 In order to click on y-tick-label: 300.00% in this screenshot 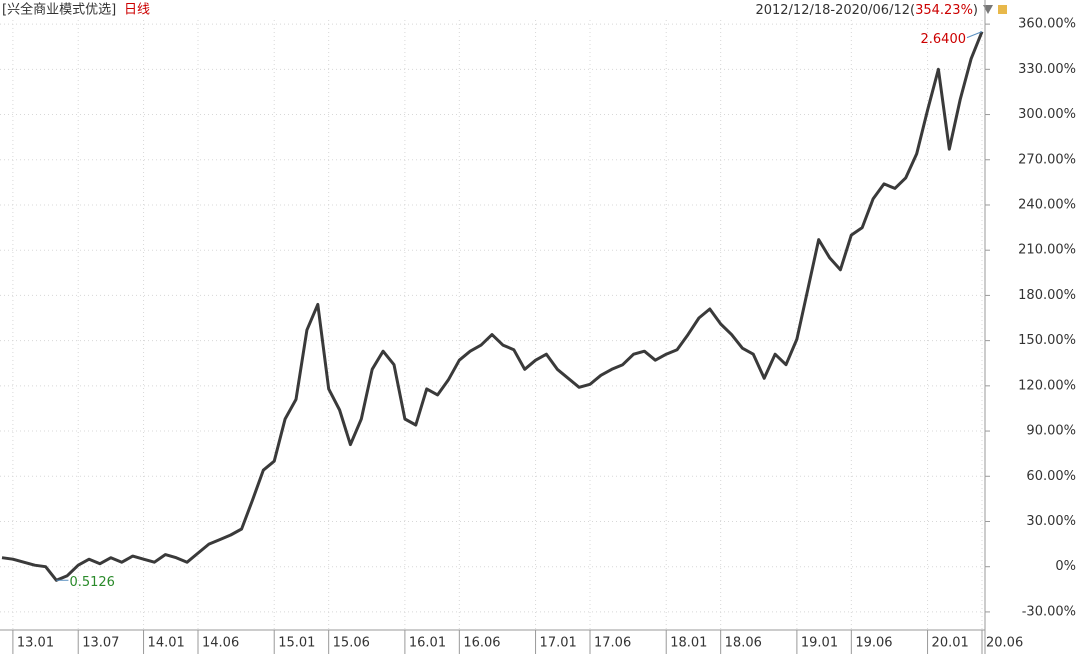, I will do `click(1047, 114)`.